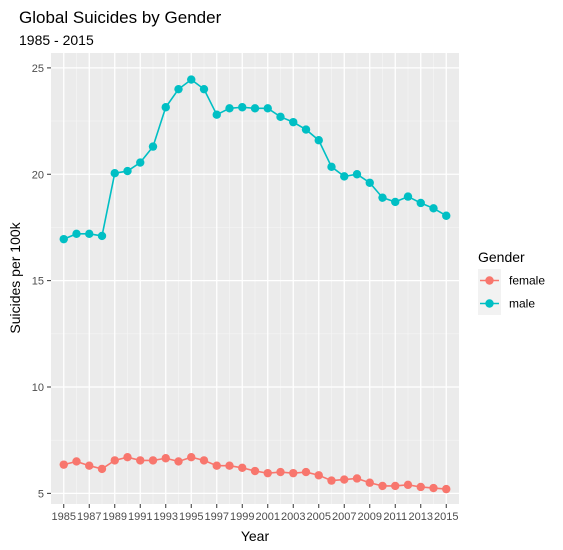 The width and height of the screenshot is (563, 550). I want to click on x-tick-label: 2013, so click(421, 517).